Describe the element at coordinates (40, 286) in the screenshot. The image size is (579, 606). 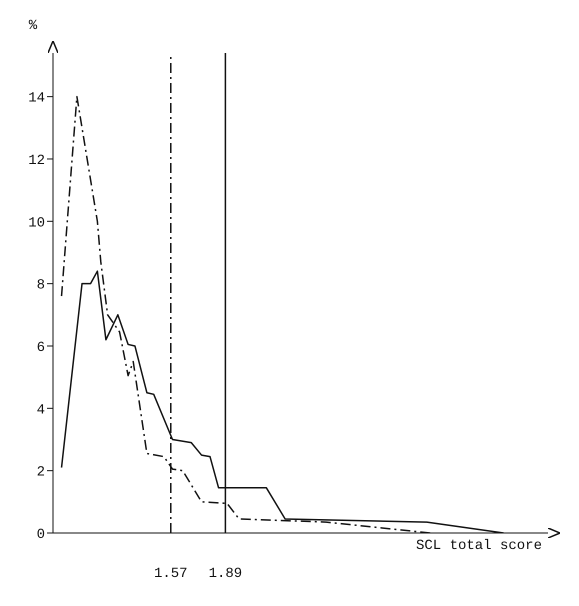
I see `y-tick-label: 8` at that location.